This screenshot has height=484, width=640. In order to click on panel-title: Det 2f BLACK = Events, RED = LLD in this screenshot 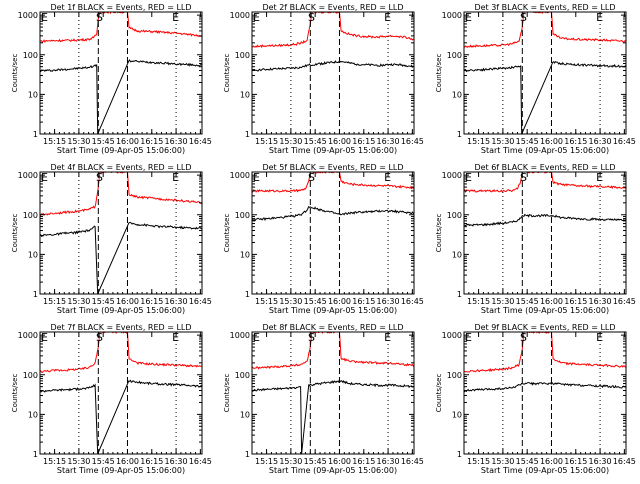, I will do `click(332, 7)`.